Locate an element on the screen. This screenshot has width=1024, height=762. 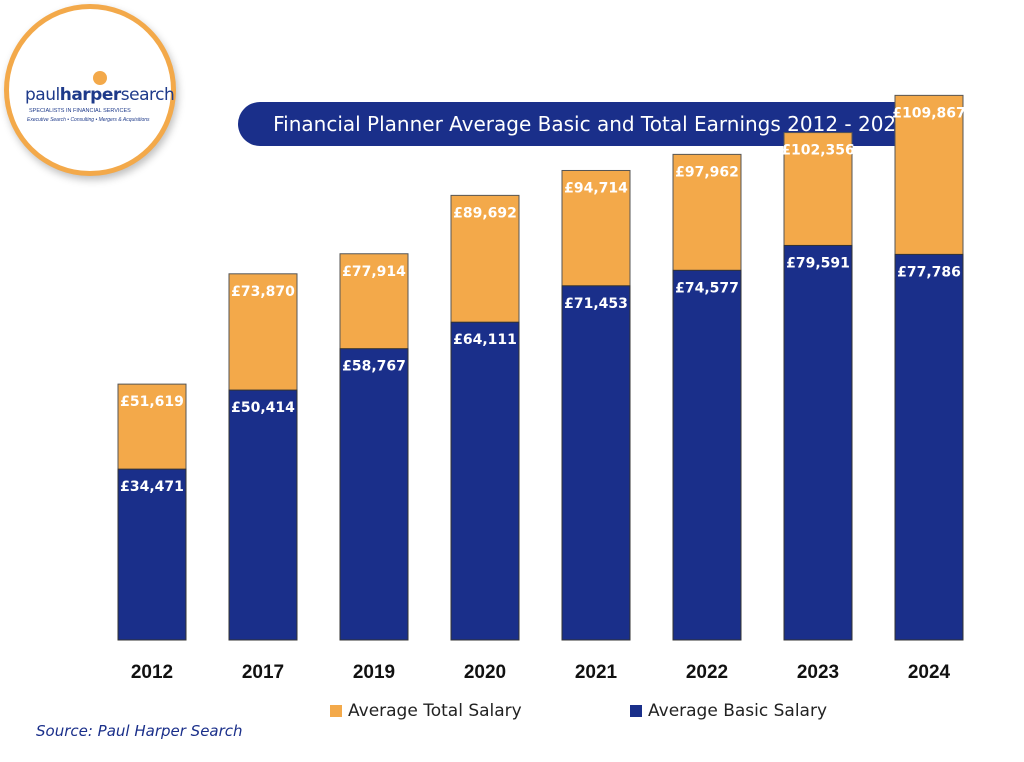
x-tick-label-2019: 2019 is located at coordinates (374, 672).